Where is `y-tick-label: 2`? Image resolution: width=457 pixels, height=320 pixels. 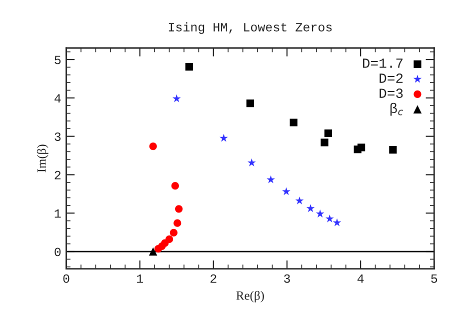
y-tick-label: 2 is located at coordinates (57, 175).